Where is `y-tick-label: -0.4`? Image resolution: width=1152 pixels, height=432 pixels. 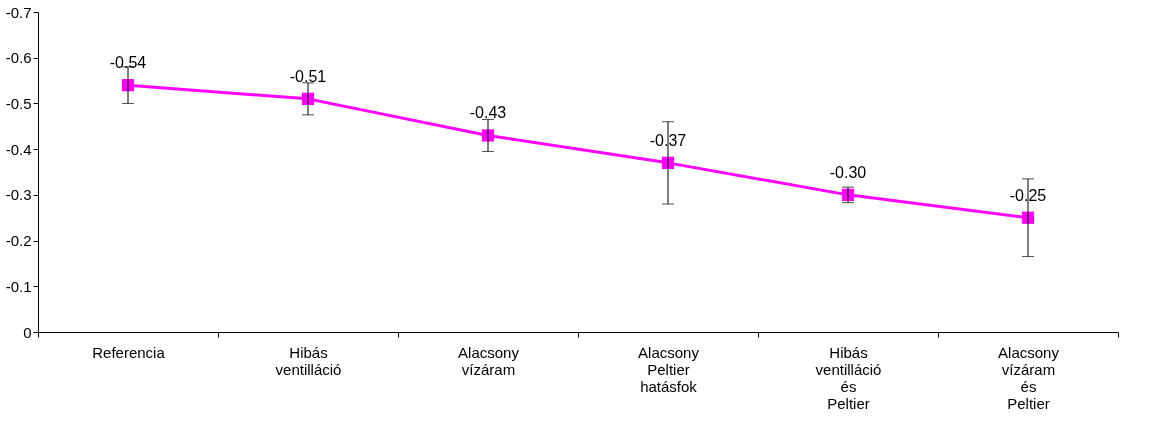
y-tick-label: -0.4 is located at coordinates (18, 149).